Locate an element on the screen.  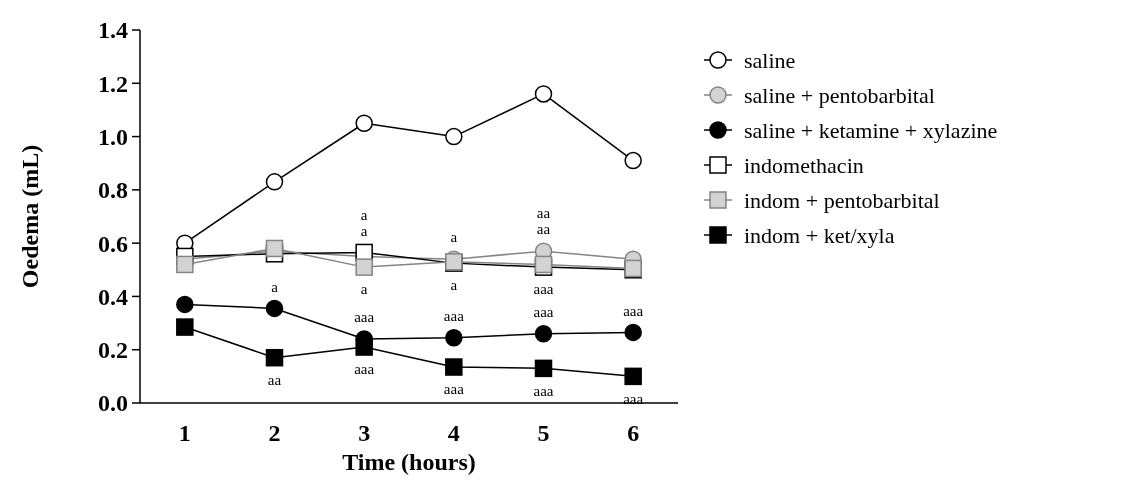
legend-label: saline + ketamine + xylazine is located at coordinates (871, 130).